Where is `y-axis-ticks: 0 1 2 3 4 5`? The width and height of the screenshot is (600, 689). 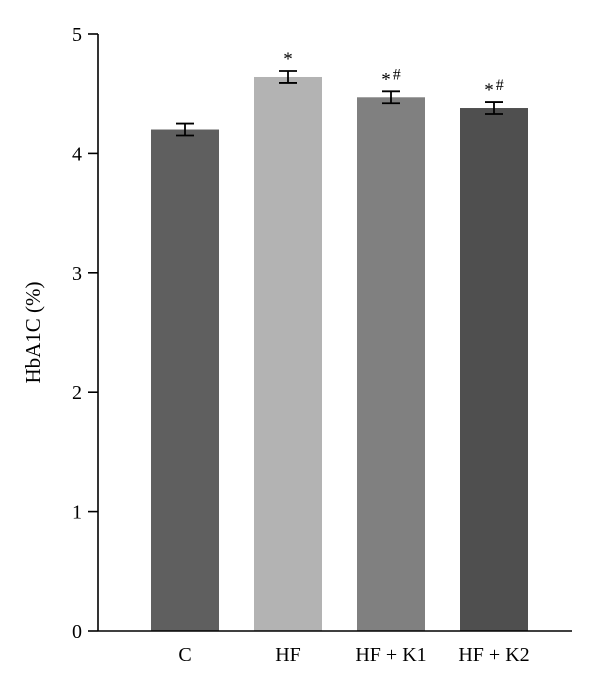
y-axis-ticks: 0 1 2 3 4 5 is located at coordinates (85, 333).